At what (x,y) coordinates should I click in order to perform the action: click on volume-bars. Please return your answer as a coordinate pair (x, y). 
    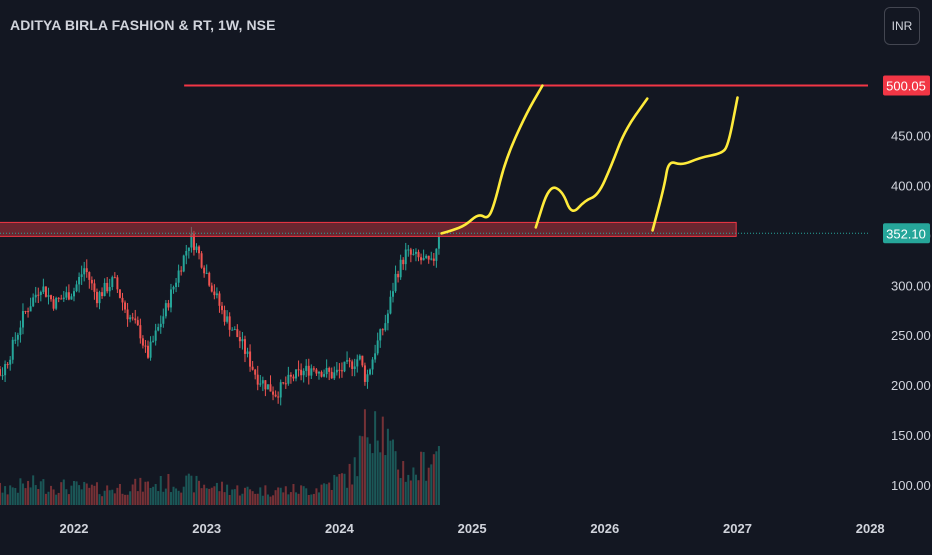
    Looking at the image, I should click on (220, 457).